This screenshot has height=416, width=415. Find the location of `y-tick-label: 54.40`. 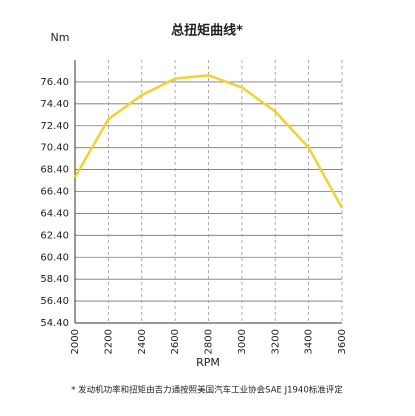

y-tick-label: 54.40 is located at coordinates (54, 323).